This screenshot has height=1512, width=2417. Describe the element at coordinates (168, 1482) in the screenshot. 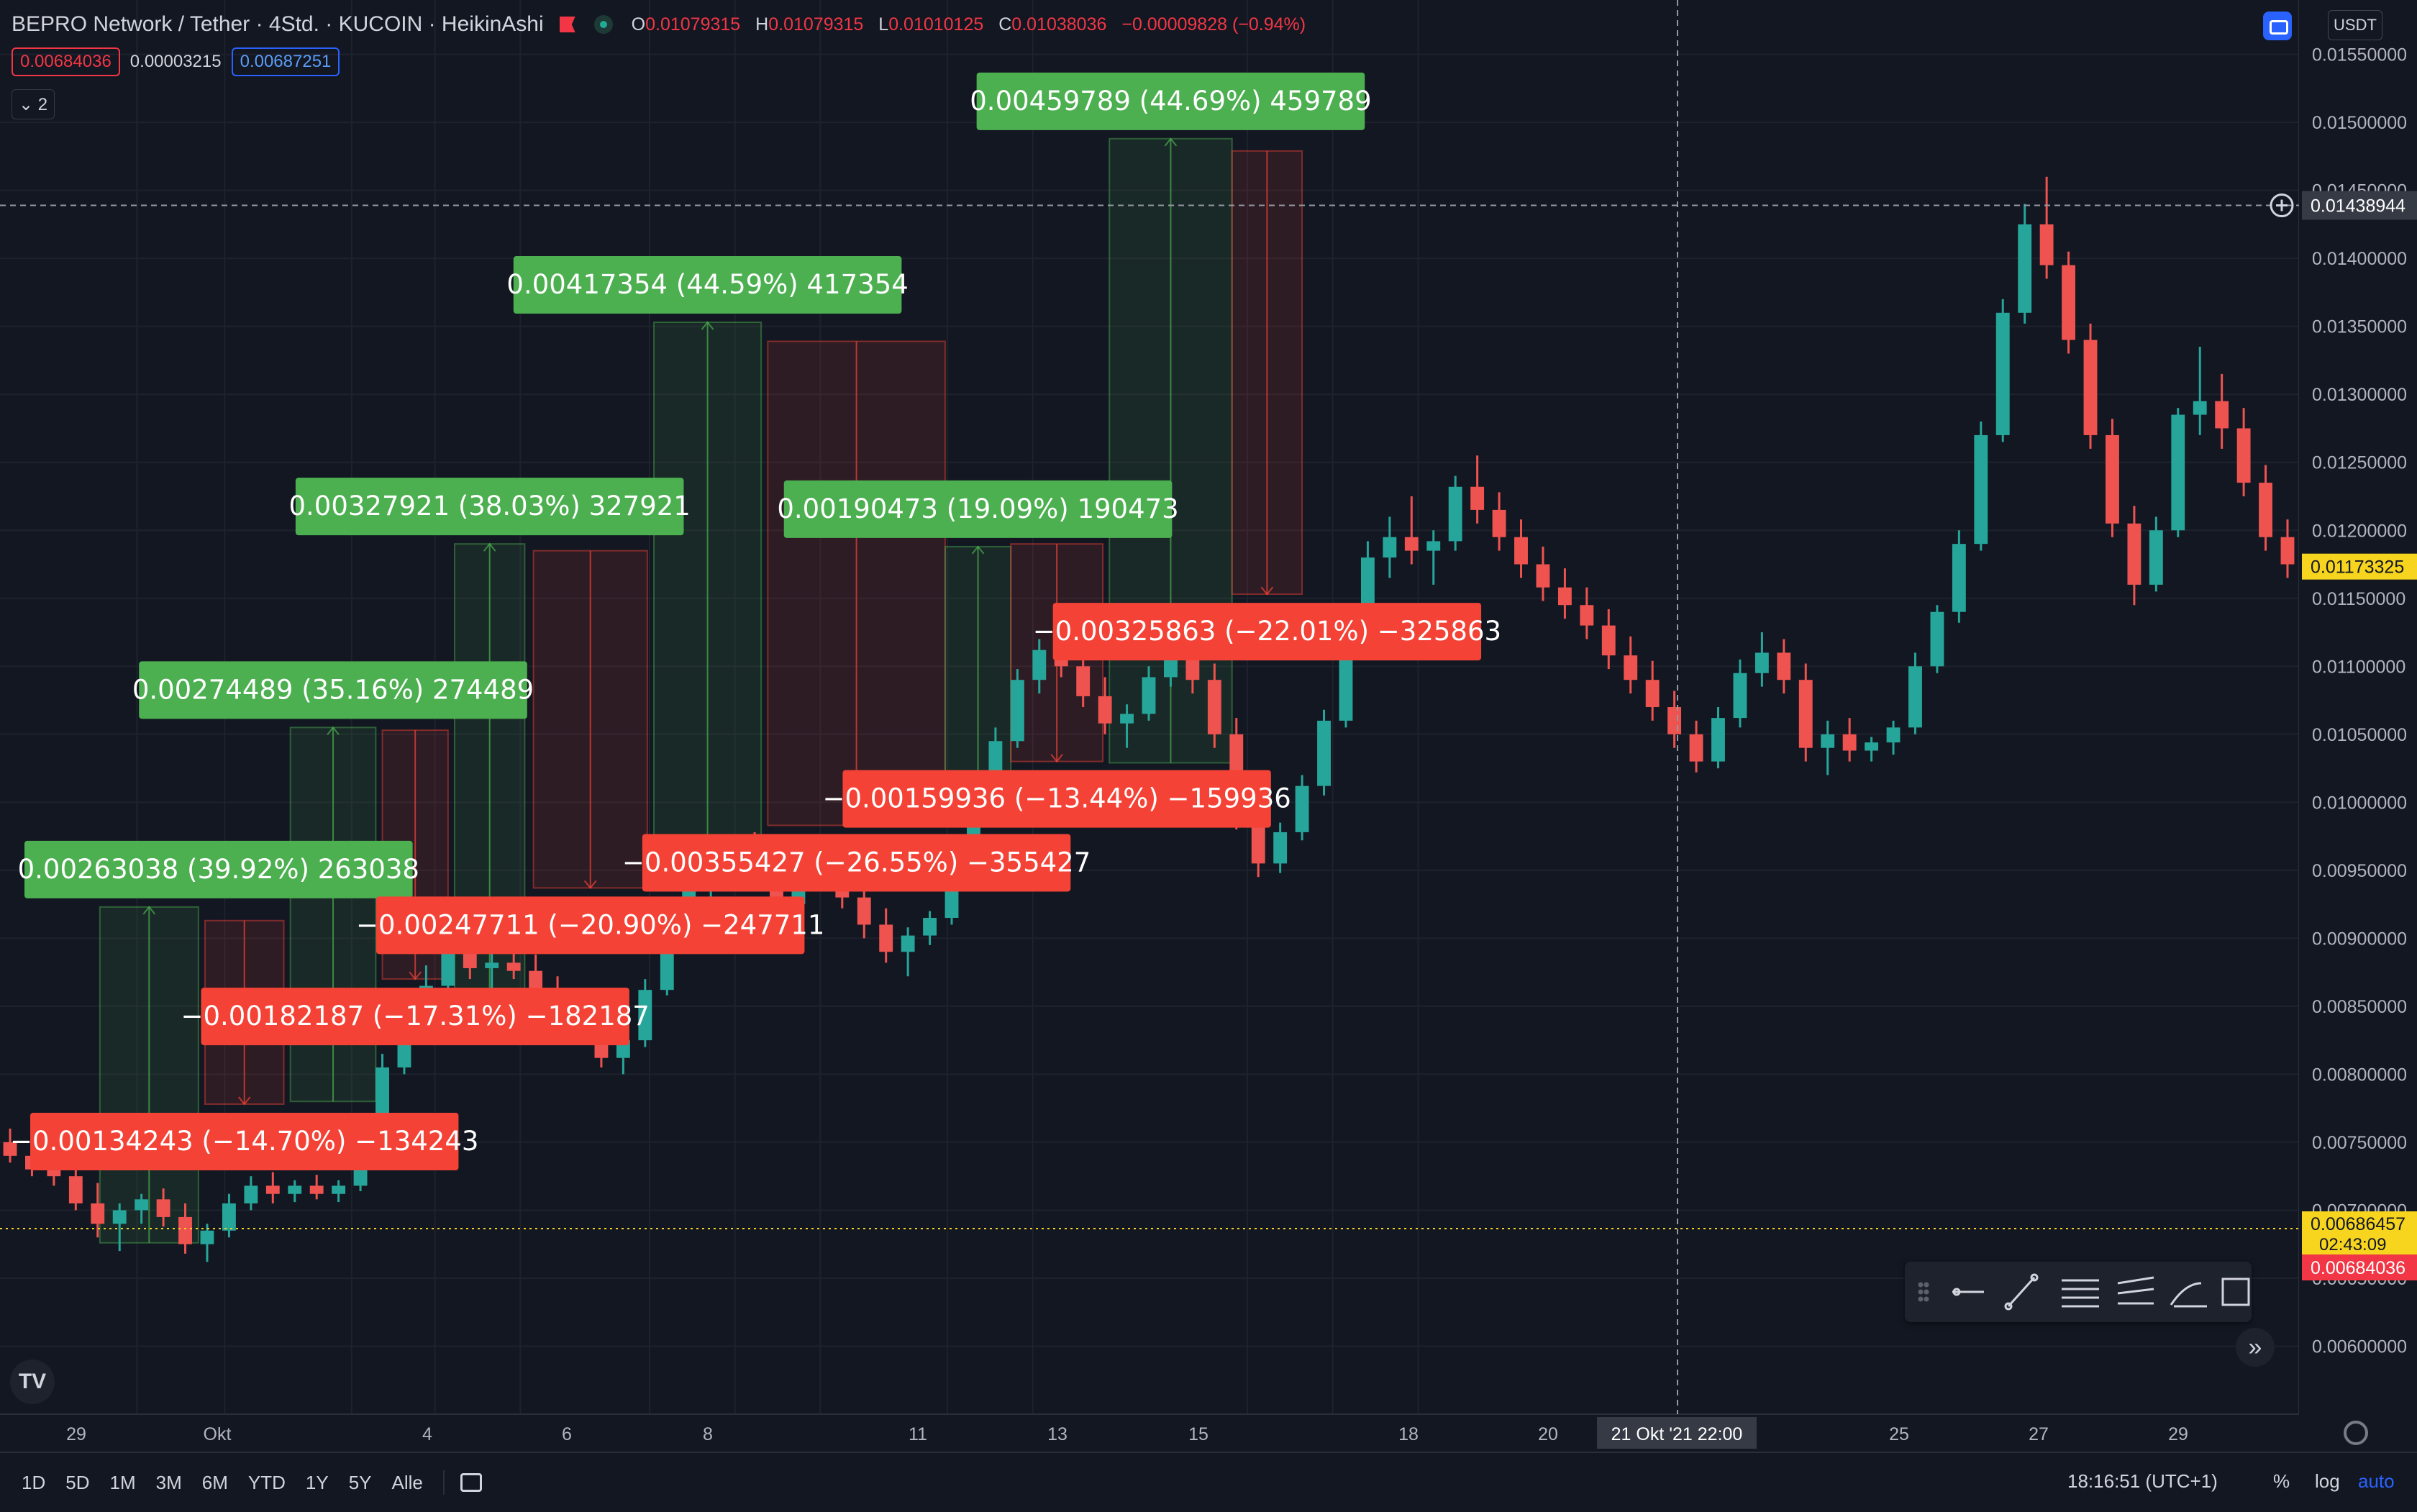

I see `timeframe-3m: 3M` at that location.